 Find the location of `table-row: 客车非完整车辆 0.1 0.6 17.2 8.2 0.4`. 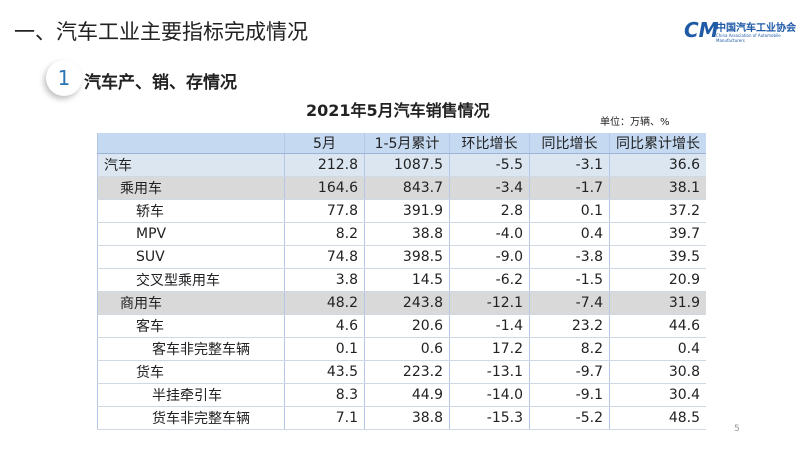

table-row: 客车非完整车辆 0.1 0.6 17.2 8.2 0.4 is located at coordinates (401, 349).